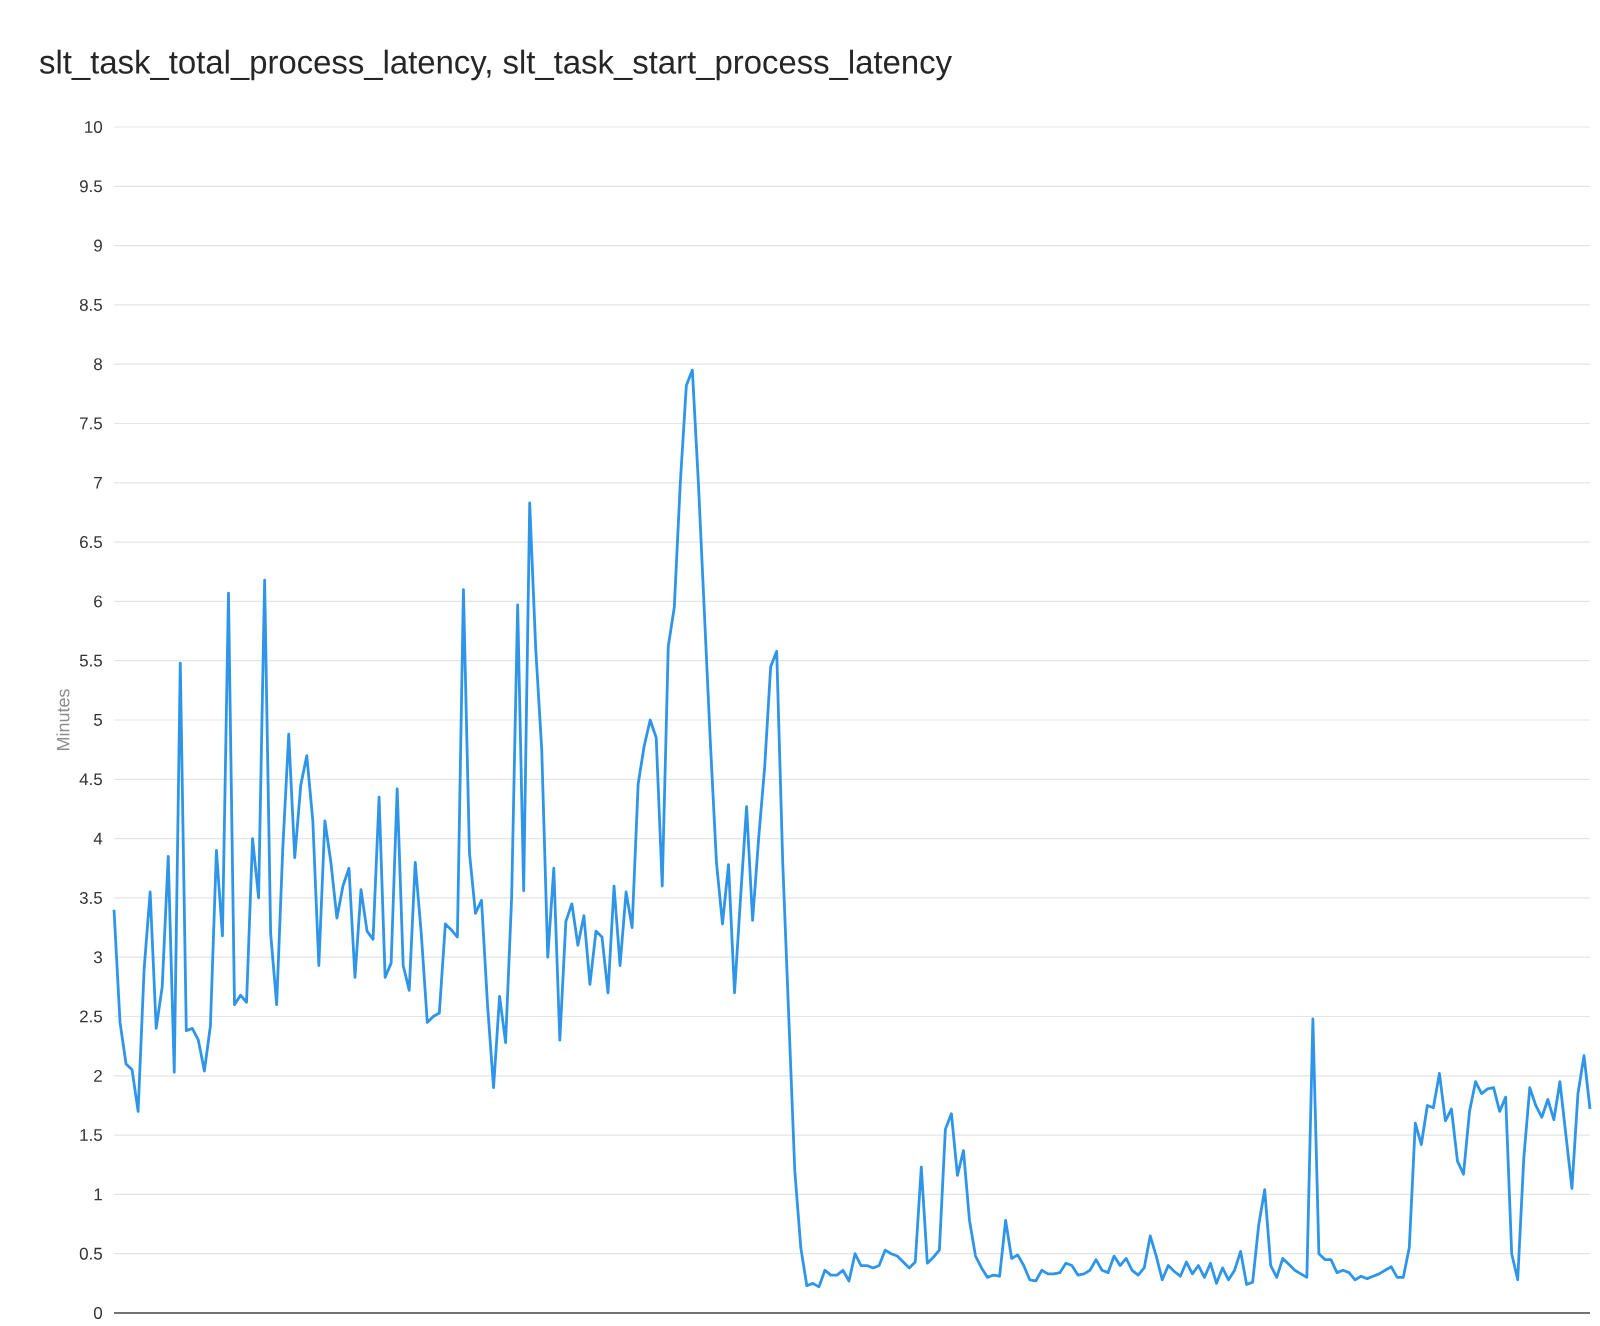 The height and width of the screenshot is (1326, 1600). Describe the element at coordinates (91, 1016) in the screenshot. I see `y-tick-label: 2.5` at that location.